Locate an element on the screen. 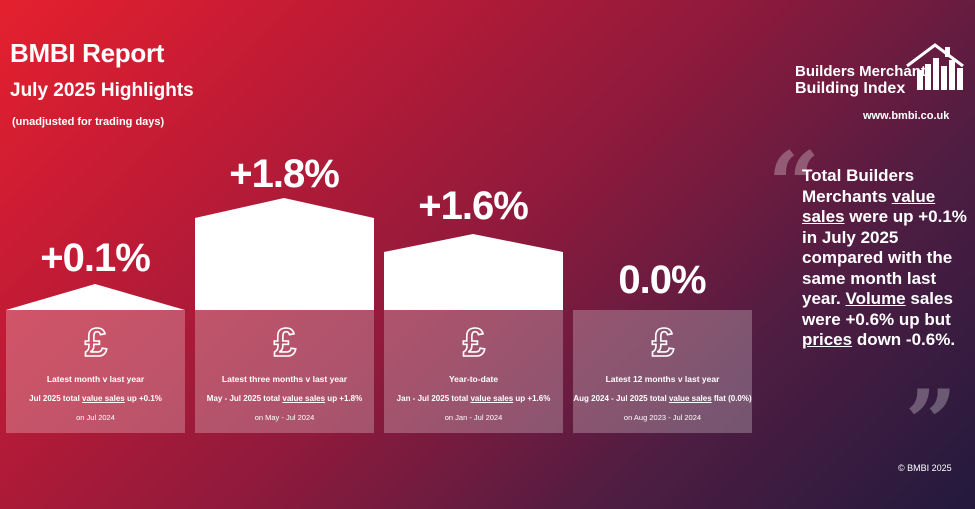 This screenshot has height=509, width=975. panel-2-roof is located at coordinates (284, 254).